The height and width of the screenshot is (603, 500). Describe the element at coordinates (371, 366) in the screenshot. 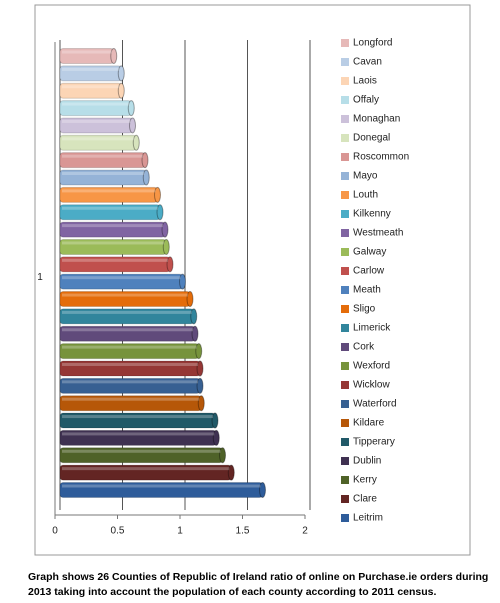

I see `legend-label: Wexford` at that location.